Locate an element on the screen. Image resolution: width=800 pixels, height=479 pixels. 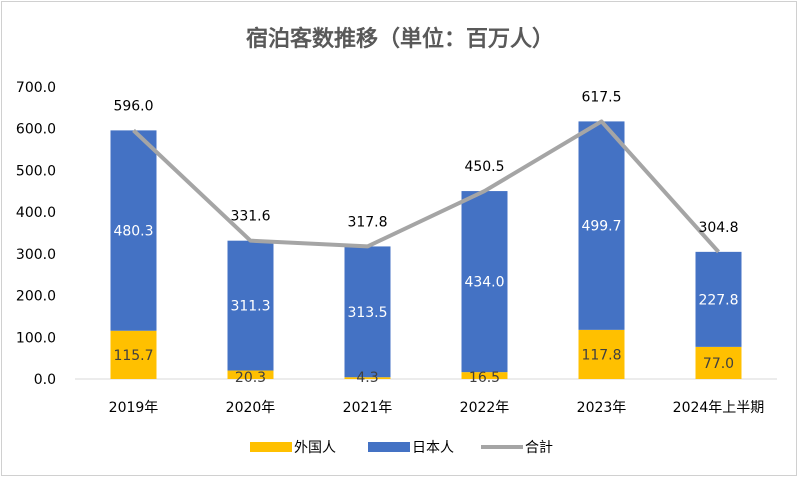
label-foreign: 4.3 is located at coordinates (367, 378).